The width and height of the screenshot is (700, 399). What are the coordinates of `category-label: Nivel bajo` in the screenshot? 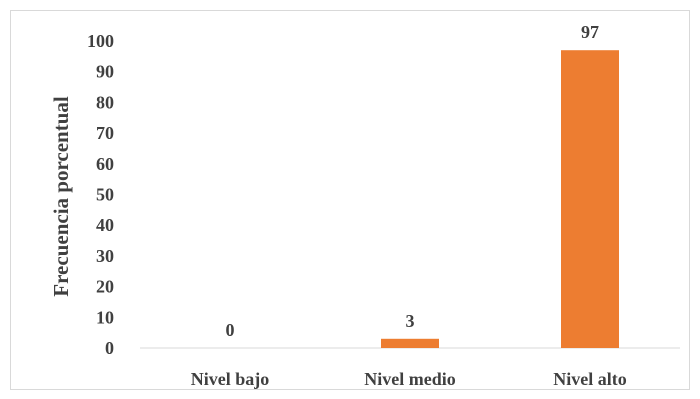 It's located at (230, 379).